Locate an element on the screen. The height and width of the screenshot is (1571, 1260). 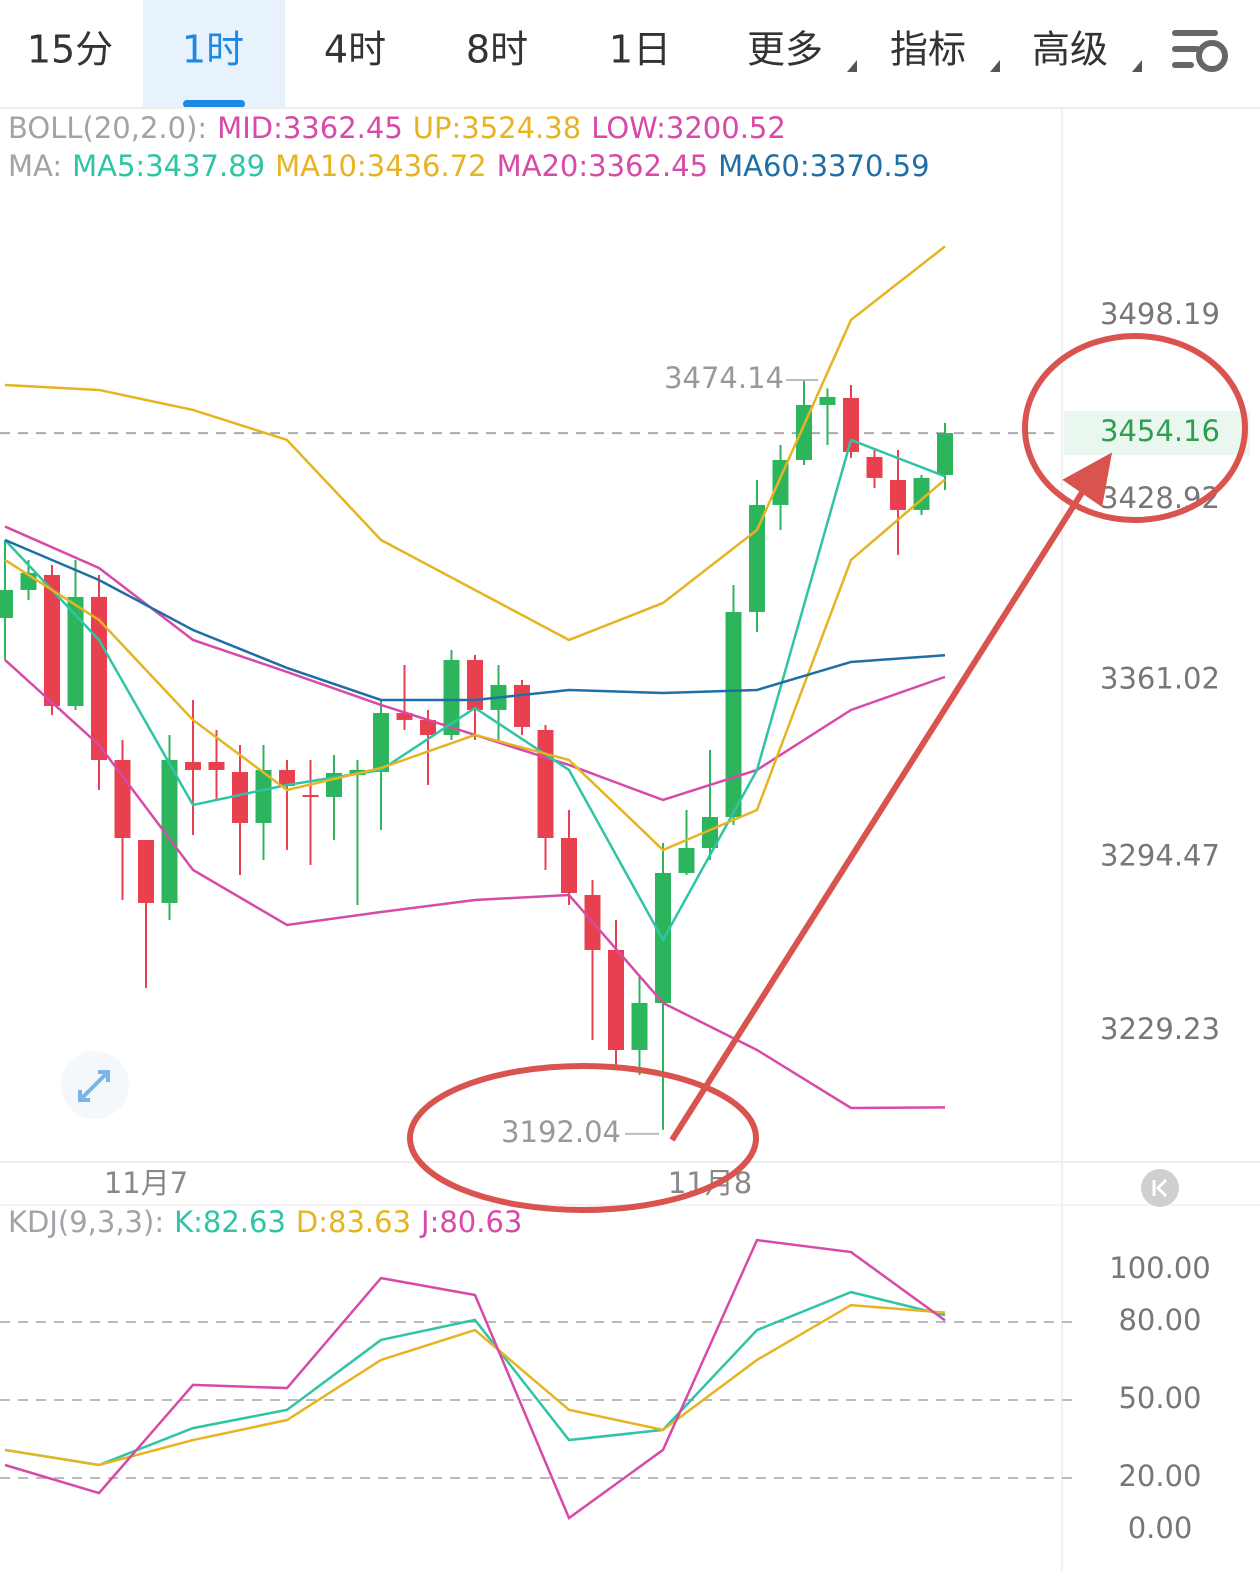
active-tab-bg is located at coordinates (214, 54).